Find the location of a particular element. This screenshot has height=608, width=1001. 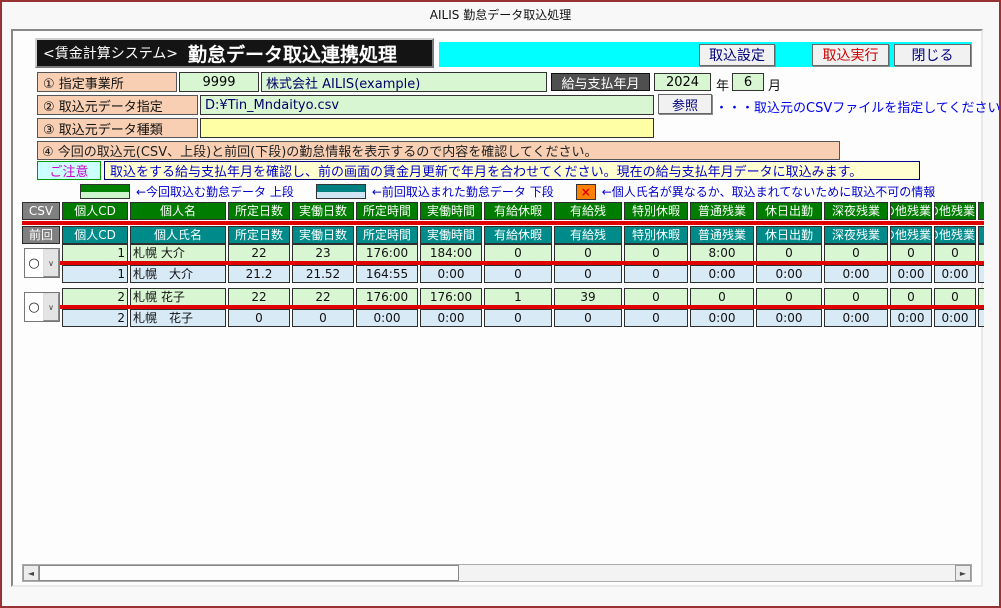

cell-value: 23 is located at coordinates (323, 253).